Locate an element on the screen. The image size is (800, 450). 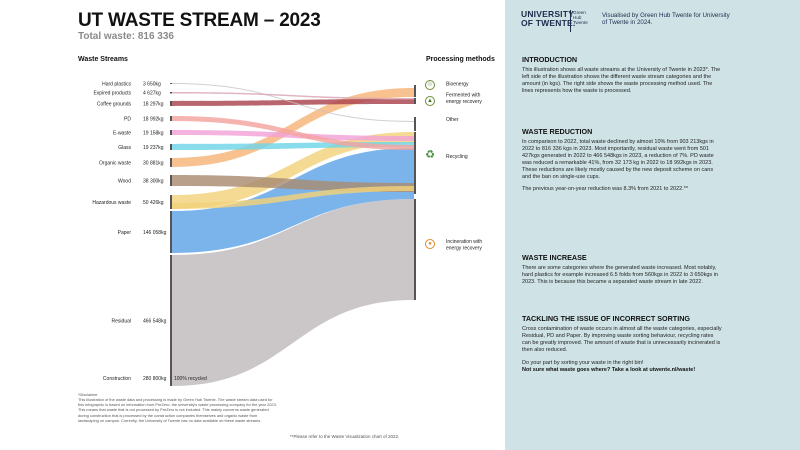
sorting-title: TACKLING THE ISSUE OF INCORRECT SORTING is located at coordinates (606, 318).